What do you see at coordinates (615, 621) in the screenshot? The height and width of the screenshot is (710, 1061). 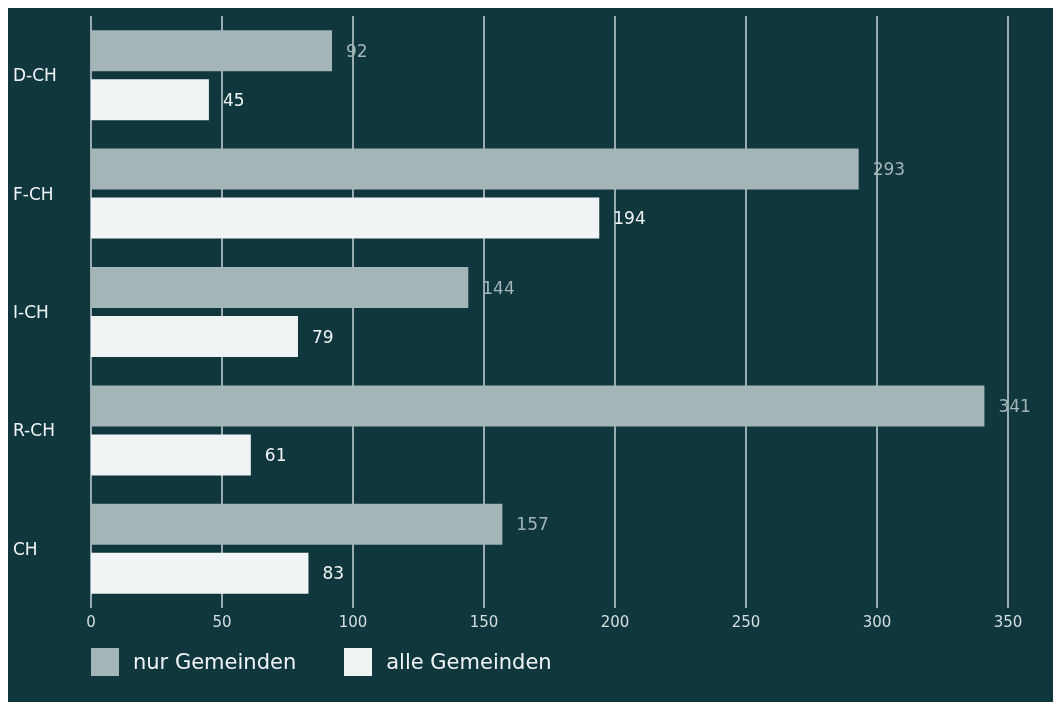 I see `x-tick-label: 200` at bounding box center [615, 621].